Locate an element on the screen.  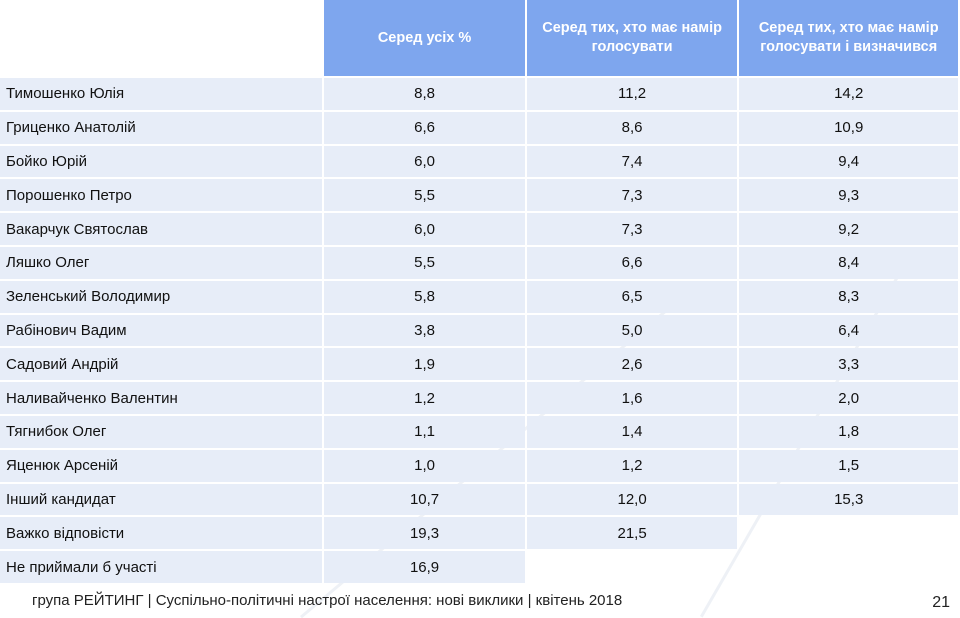
value-all: 5,8 is located at coordinates (424, 296).